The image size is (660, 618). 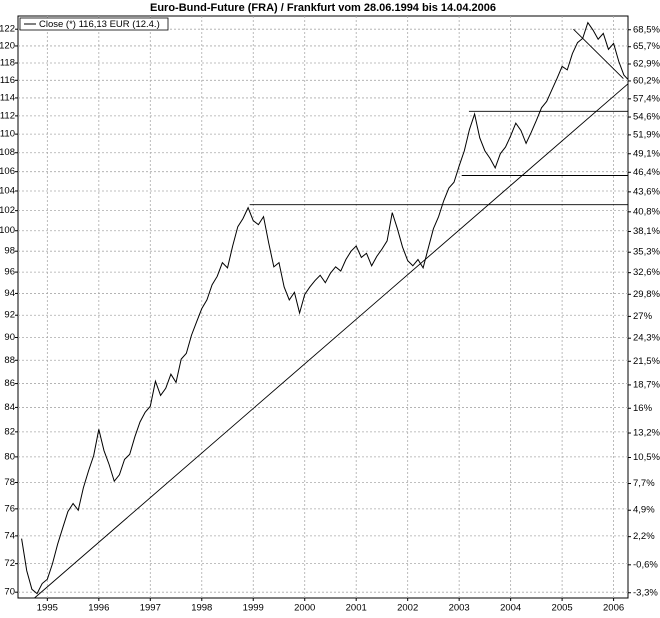 What do you see at coordinates (7, 29) in the screenshot?
I see `y-tick-label: 122` at bounding box center [7, 29].